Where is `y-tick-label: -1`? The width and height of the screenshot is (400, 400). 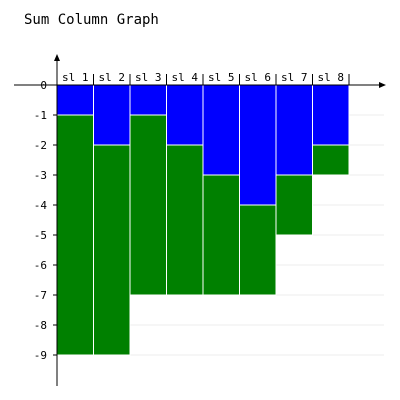
y-tick-label: -1 is located at coordinates (40, 115).